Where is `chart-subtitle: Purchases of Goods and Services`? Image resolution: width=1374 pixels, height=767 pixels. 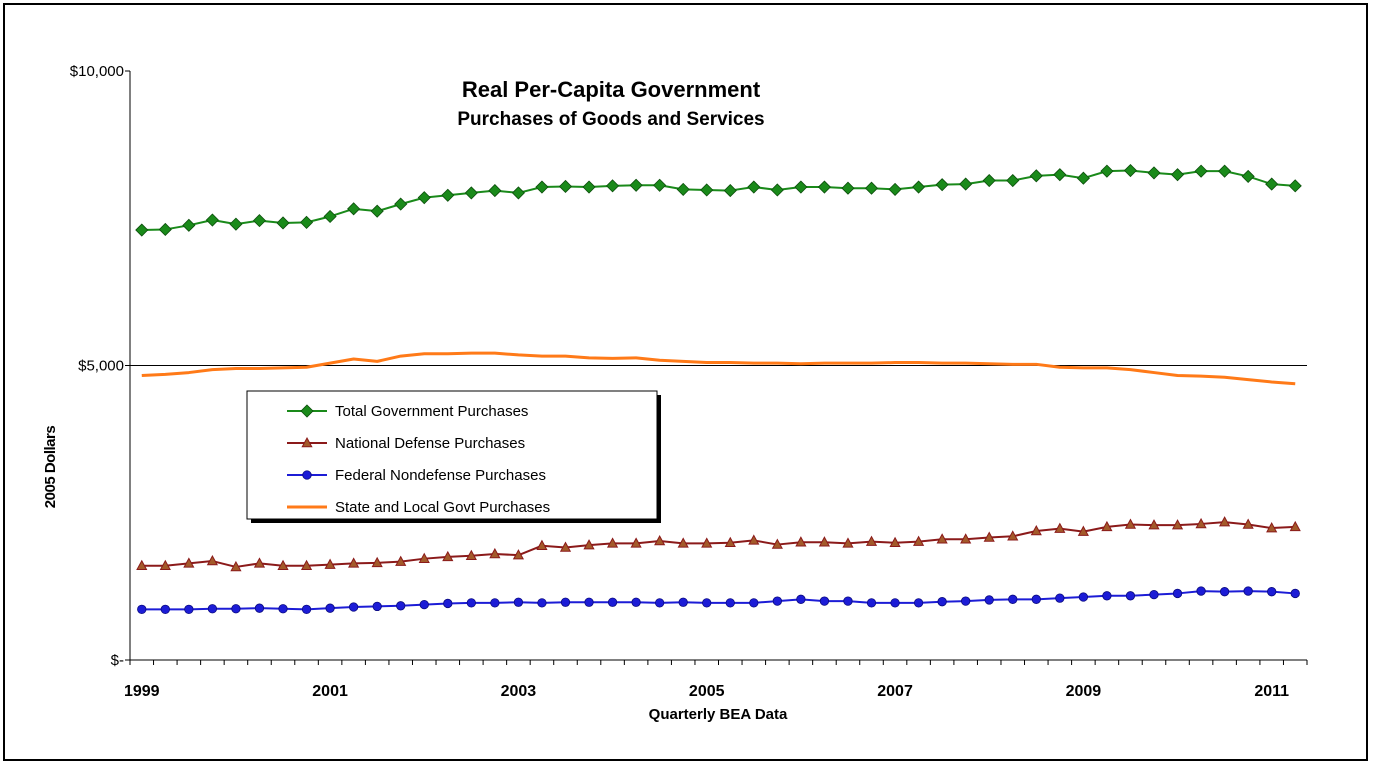
chart-subtitle: Purchases of Goods and Services is located at coordinates (610, 119).